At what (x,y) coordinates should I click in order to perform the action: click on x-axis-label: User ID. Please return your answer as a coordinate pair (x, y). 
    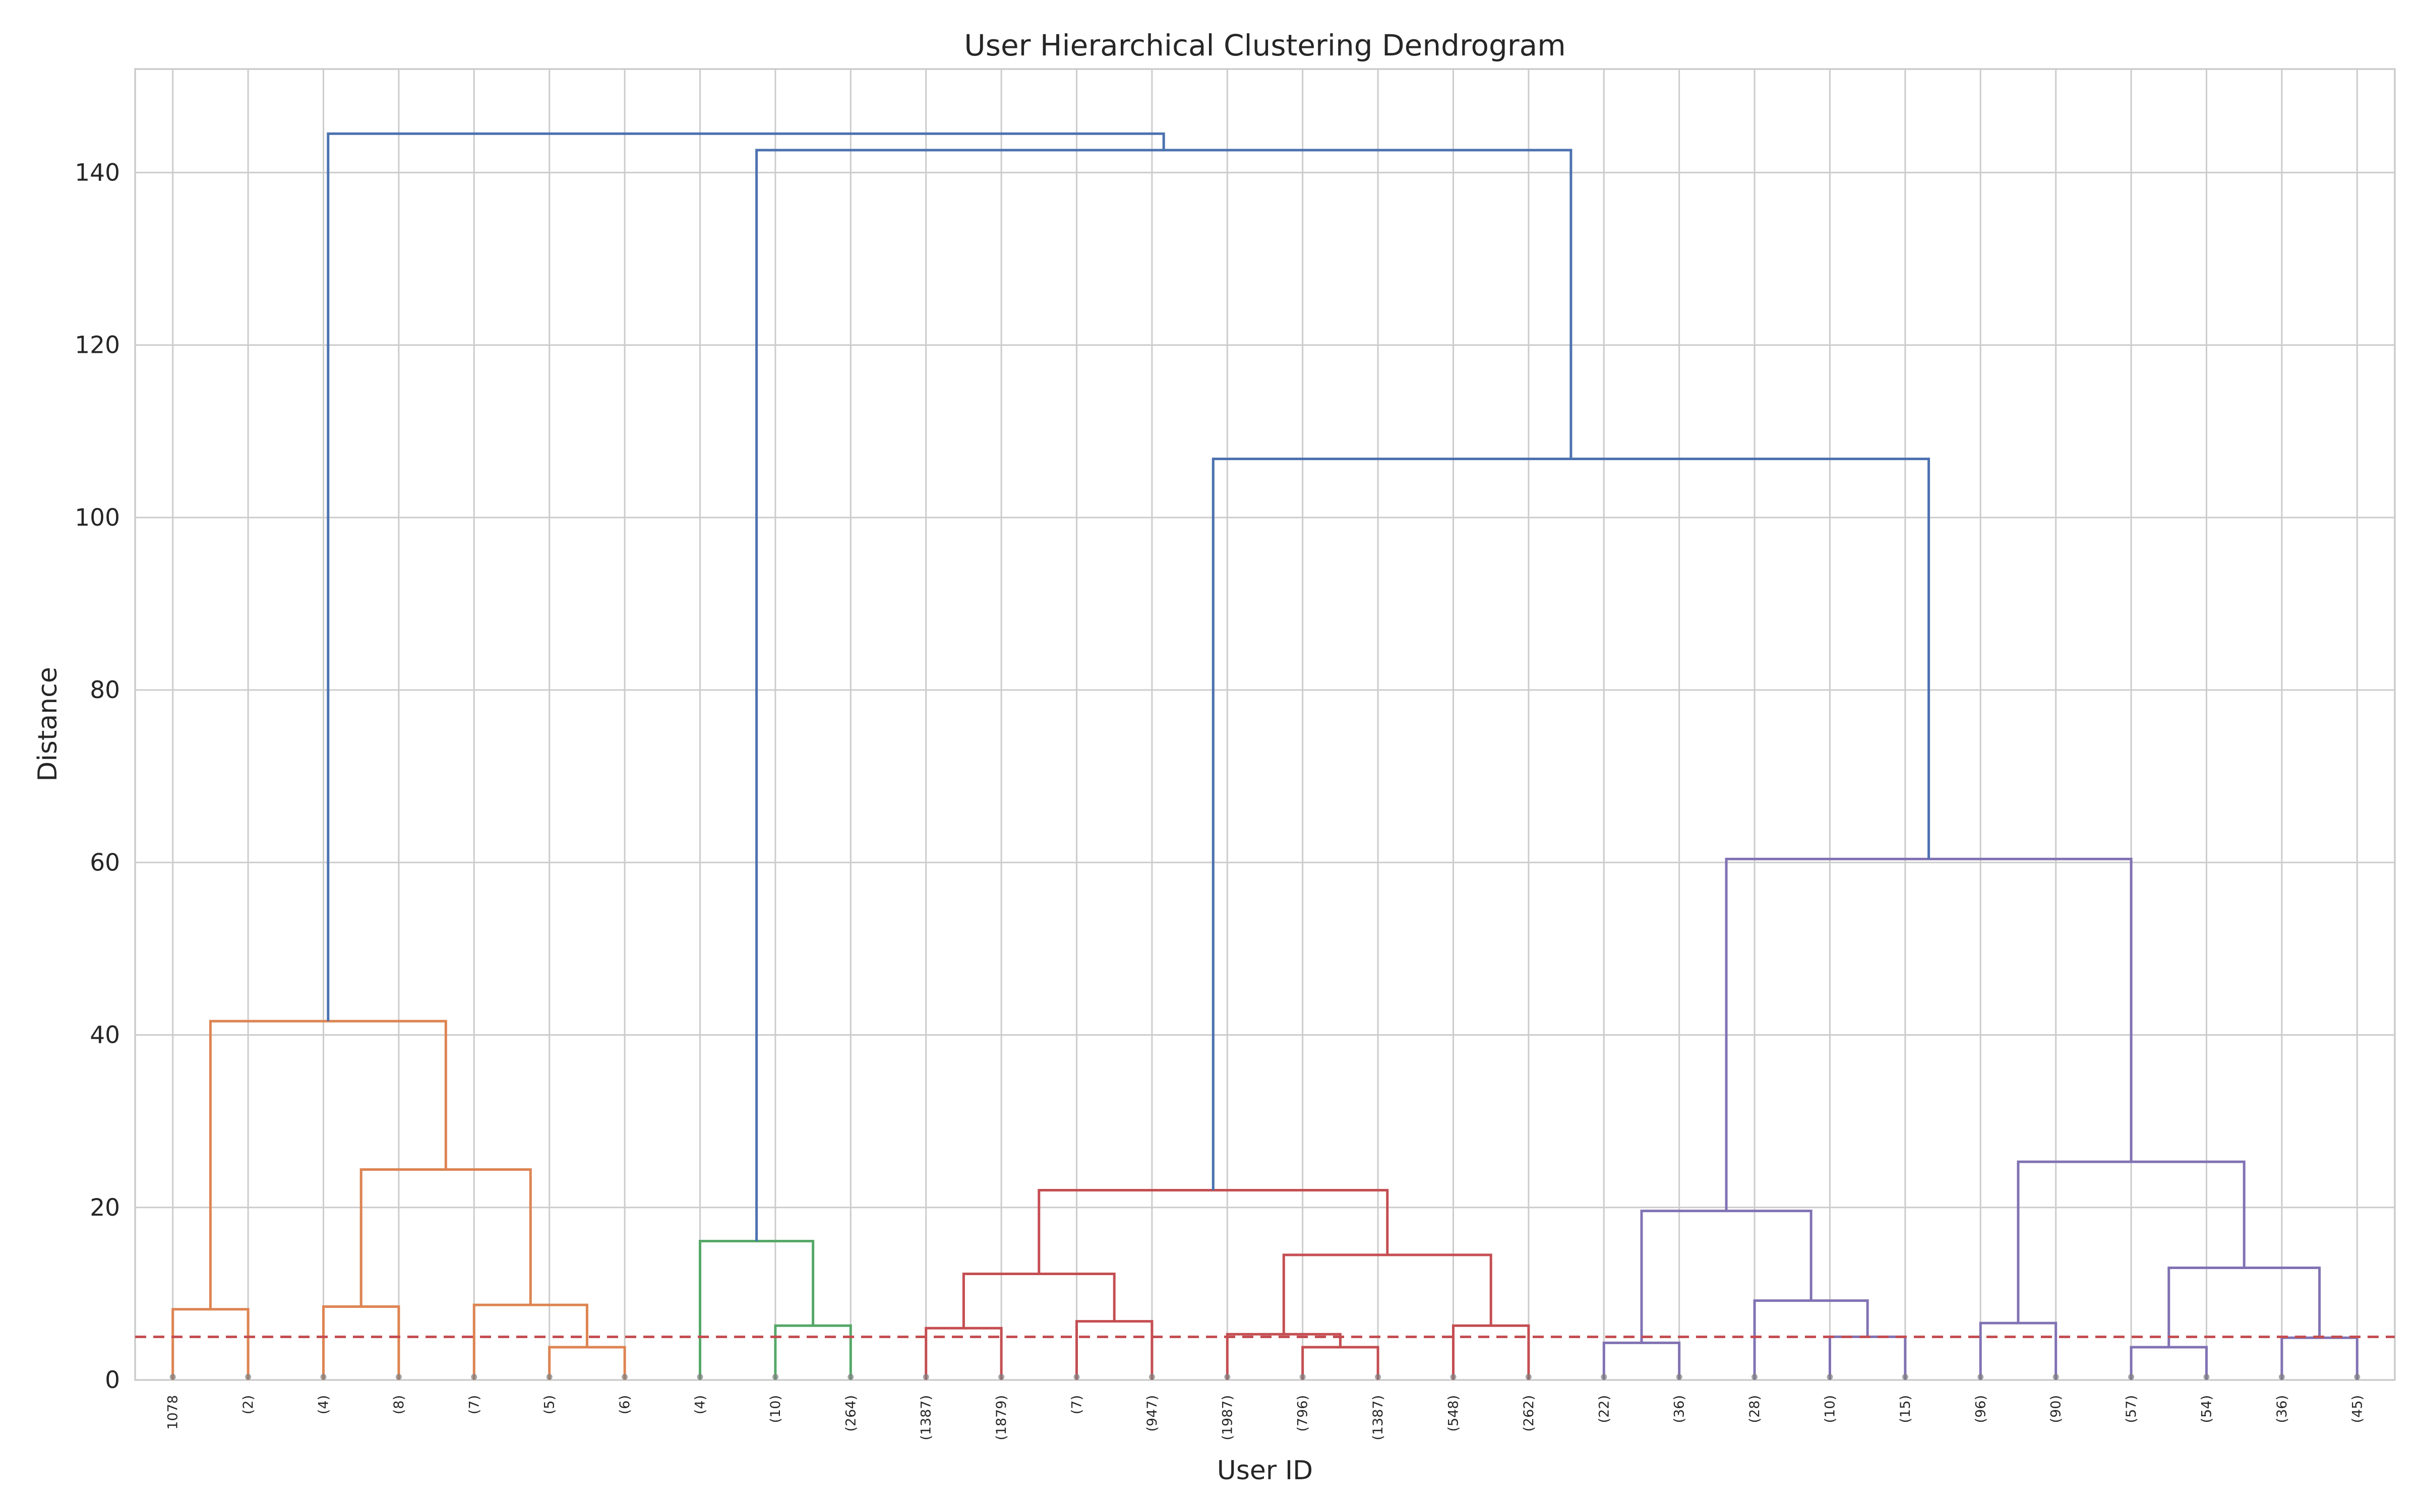
    Looking at the image, I should click on (1265, 1471).